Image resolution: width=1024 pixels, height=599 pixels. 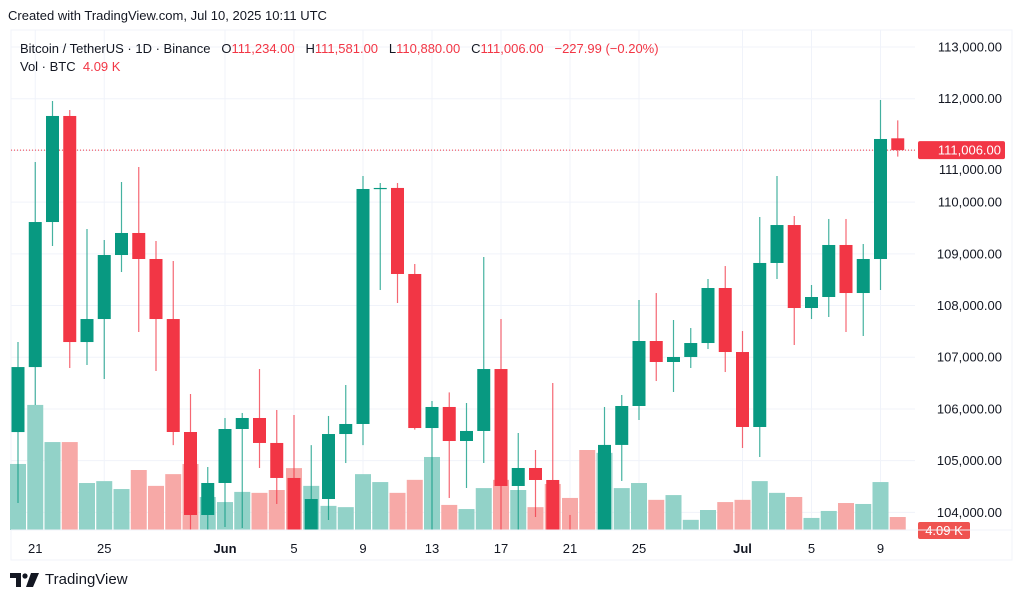 What do you see at coordinates (86, 579) in the screenshot?
I see `brand-name: TradingView` at bounding box center [86, 579].